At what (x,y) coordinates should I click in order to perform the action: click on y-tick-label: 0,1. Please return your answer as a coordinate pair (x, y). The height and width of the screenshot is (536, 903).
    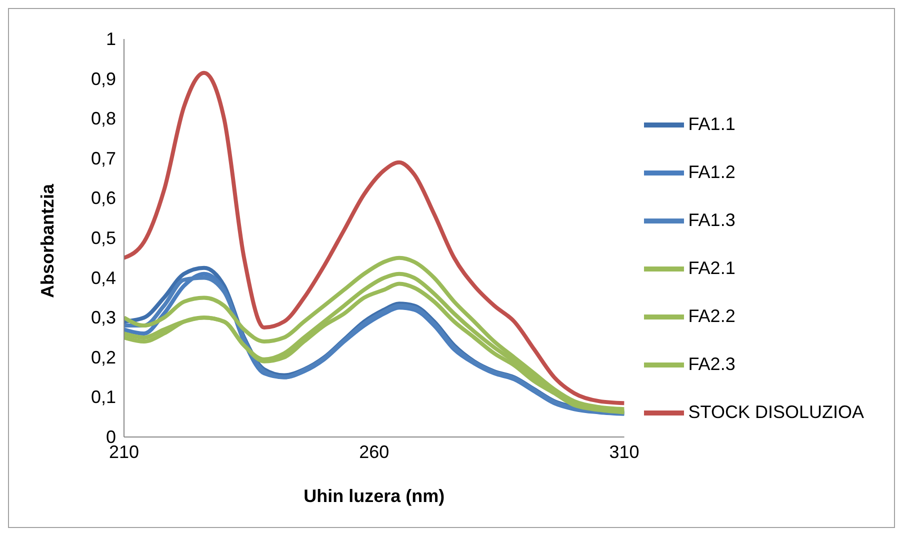
    Looking at the image, I should click on (103, 397).